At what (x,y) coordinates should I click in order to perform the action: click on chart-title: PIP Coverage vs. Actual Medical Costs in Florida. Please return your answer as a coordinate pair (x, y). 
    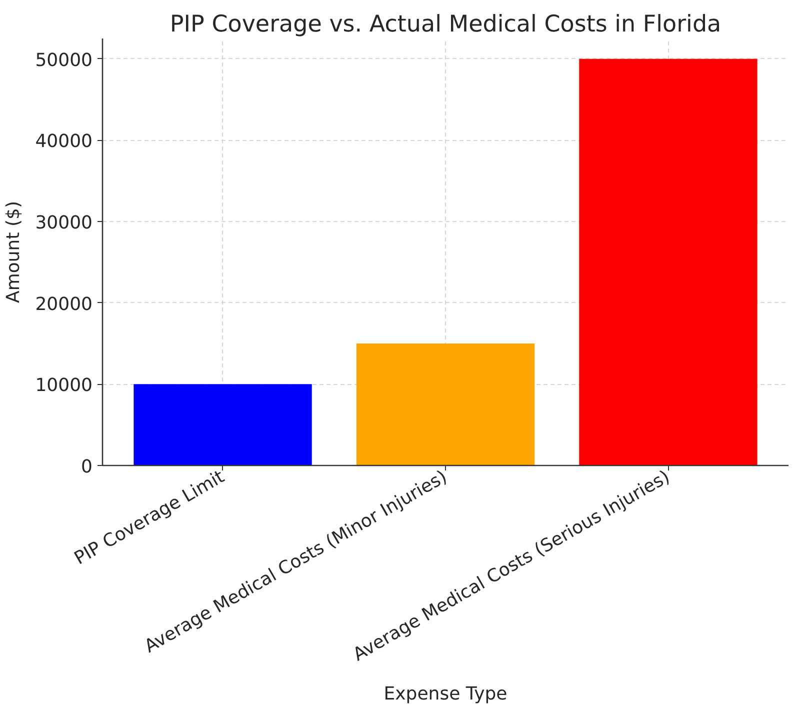
    Looking at the image, I should click on (446, 25).